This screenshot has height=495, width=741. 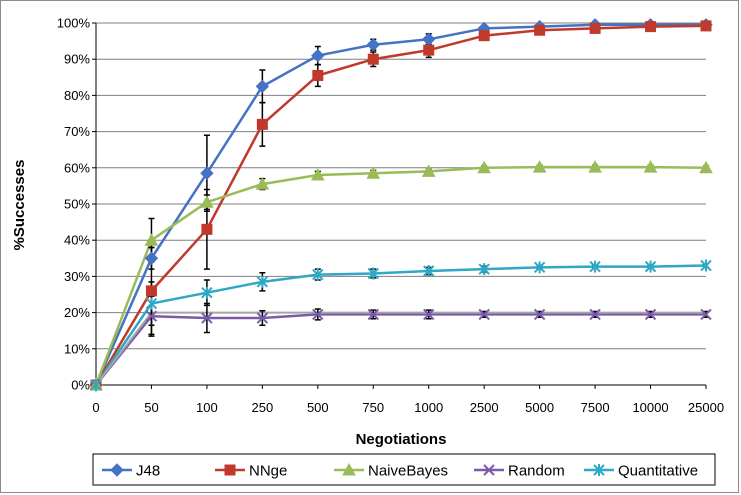 What do you see at coordinates (658, 471) in the screenshot?
I see `legend-label-quantitative: Quantitative` at bounding box center [658, 471].